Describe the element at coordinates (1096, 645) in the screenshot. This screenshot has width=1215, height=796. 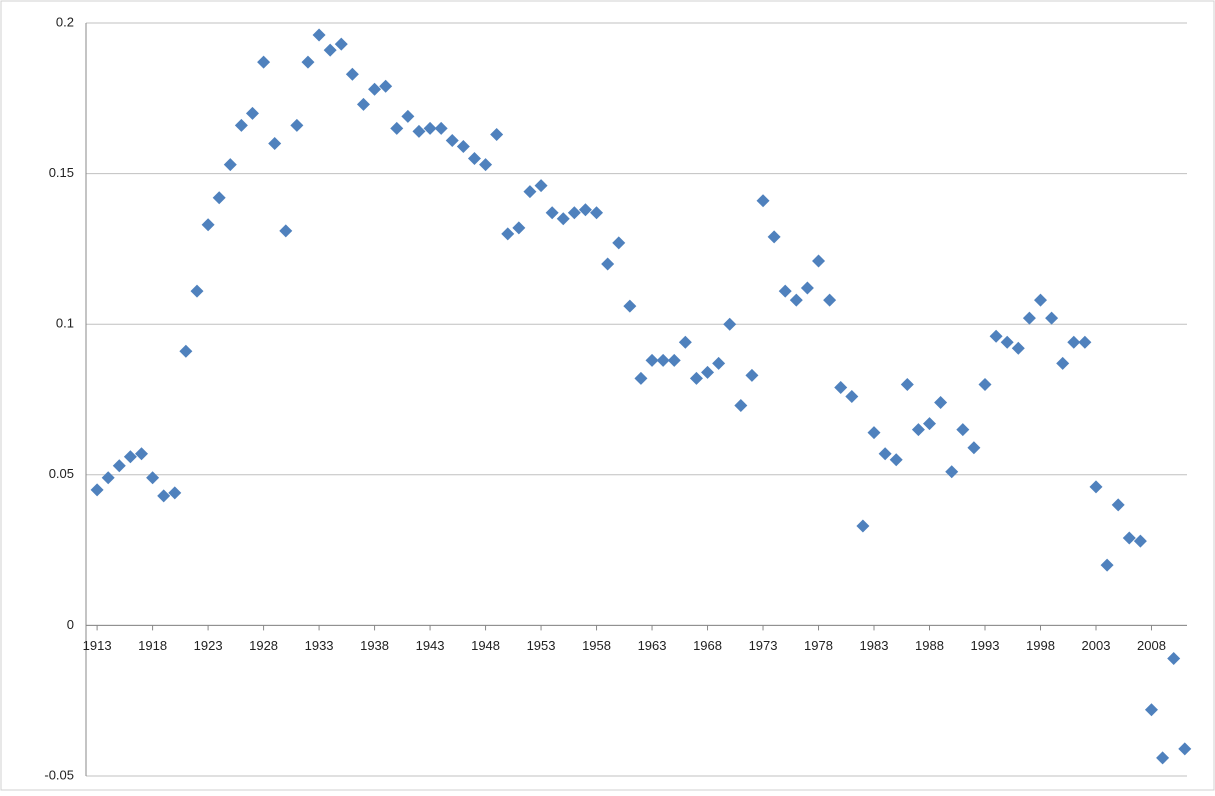
I see `x-tick-label: 2003` at that location.